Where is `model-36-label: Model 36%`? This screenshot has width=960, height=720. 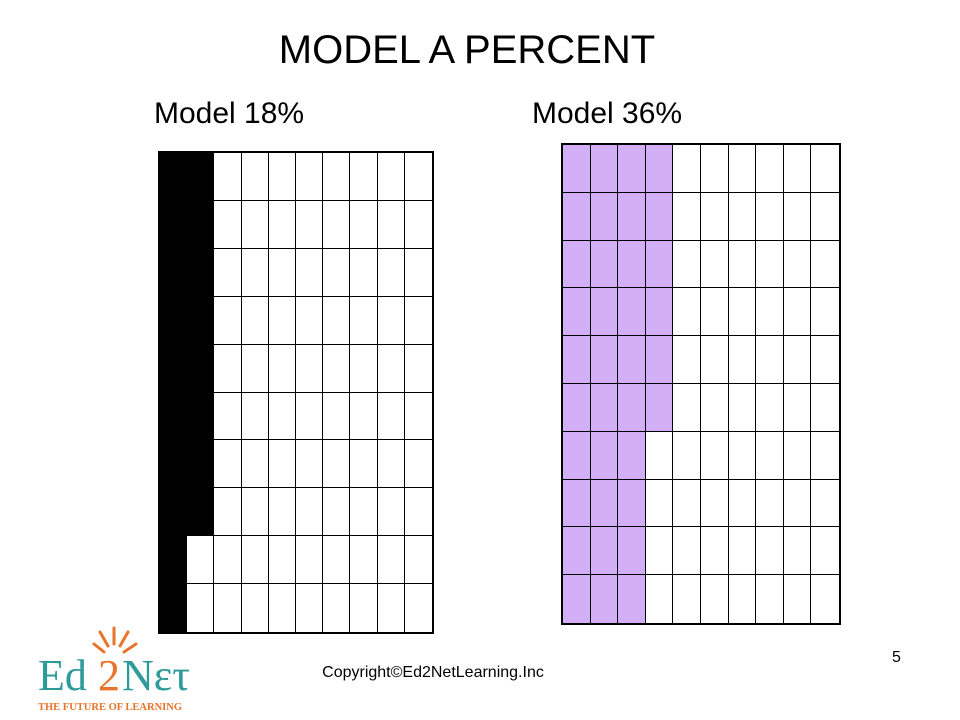 model-36-label: Model 36% is located at coordinates (607, 113).